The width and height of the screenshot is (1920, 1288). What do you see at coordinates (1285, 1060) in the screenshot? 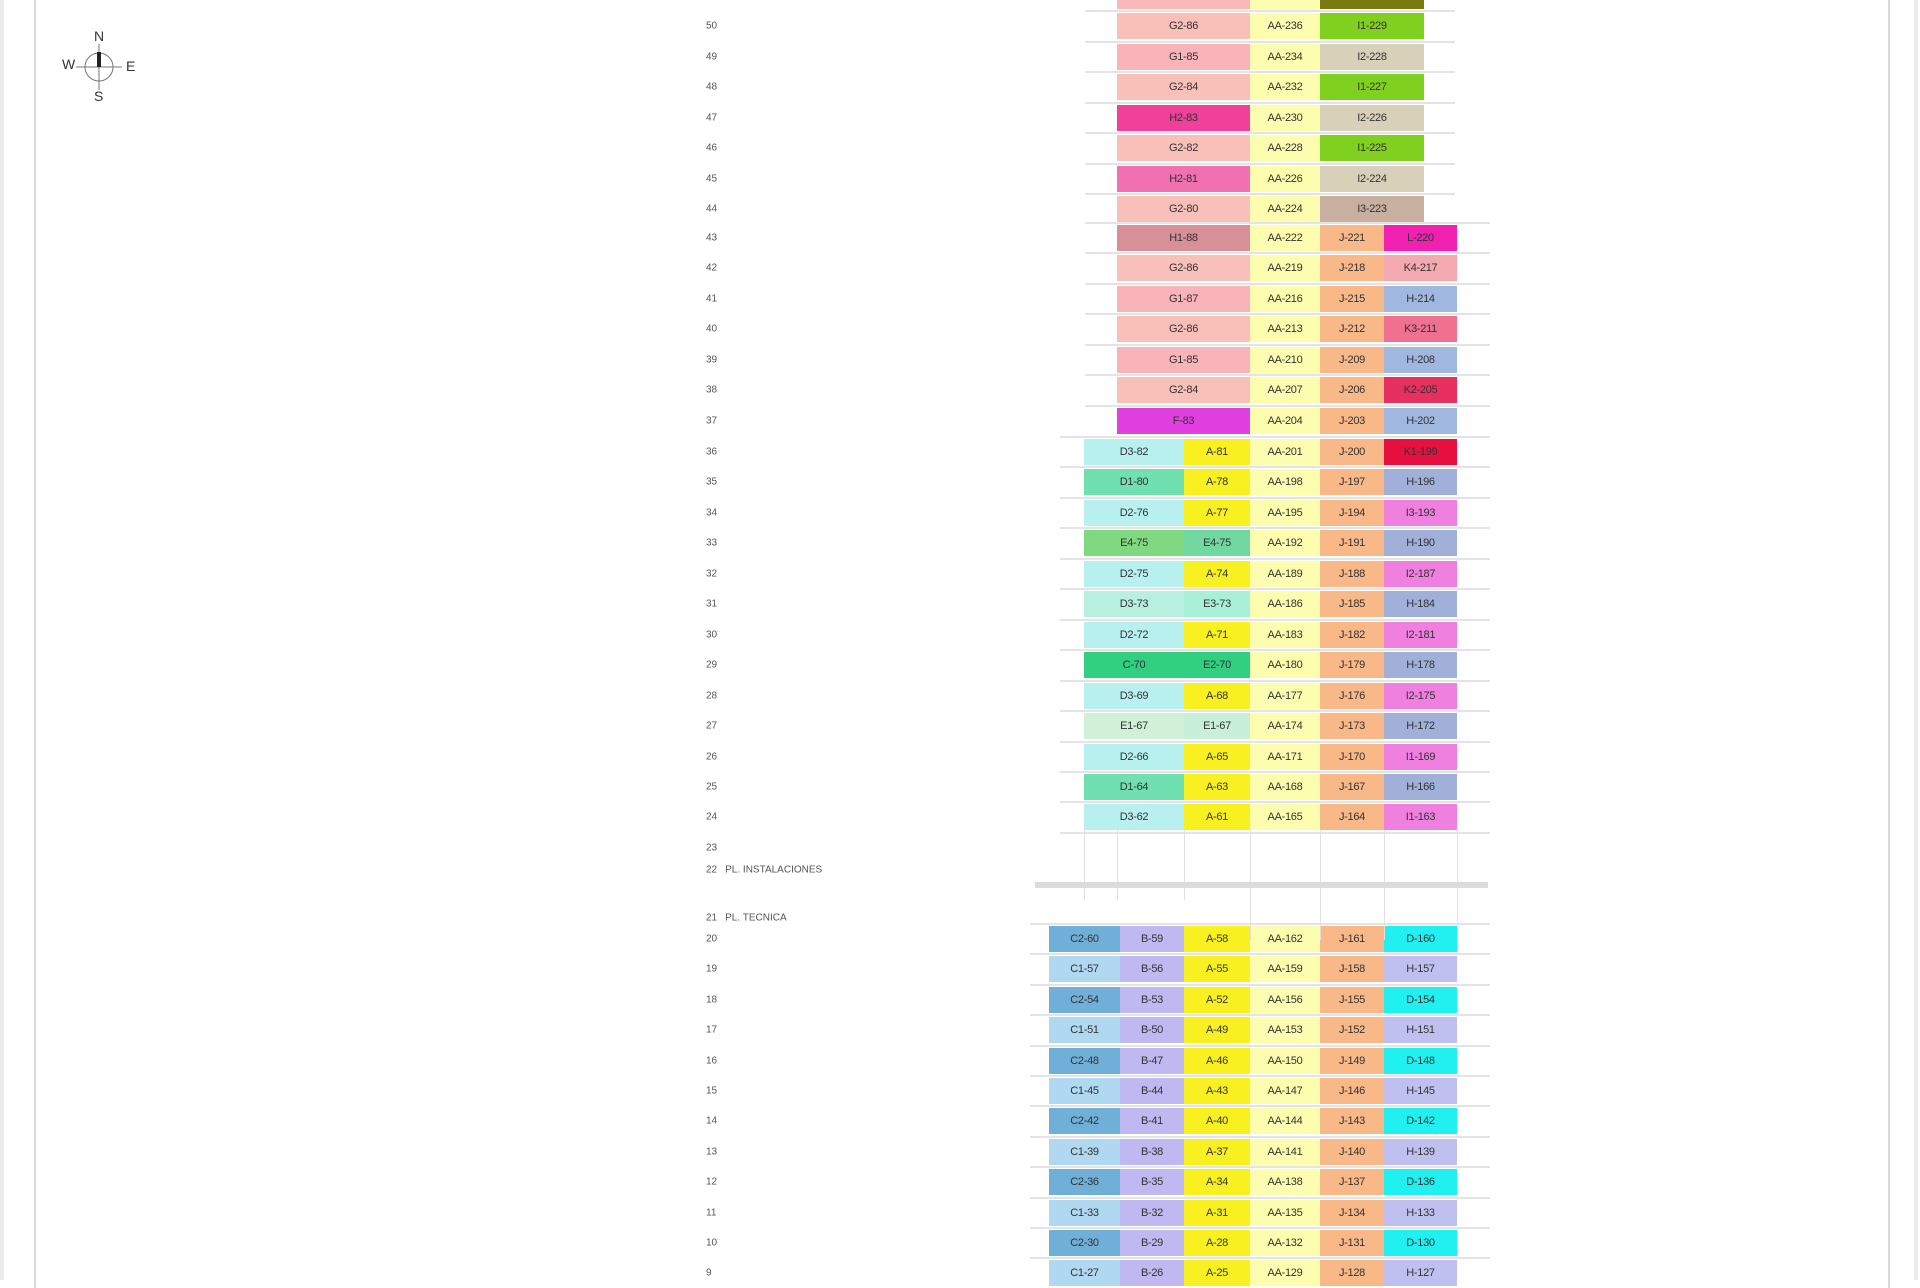
I see `unit-cell: AA-150` at bounding box center [1285, 1060].